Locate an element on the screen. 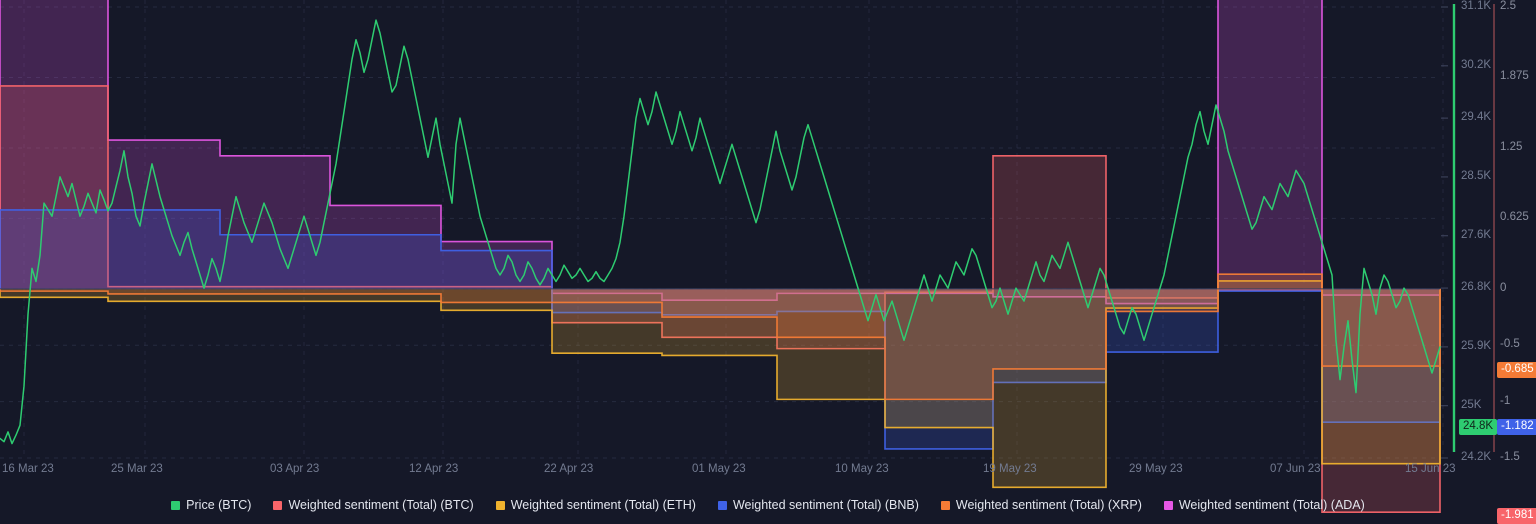 The width and height of the screenshot is (1536, 524). y-axis-left-tick-label: 27.6K is located at coordinates (1476, 234).